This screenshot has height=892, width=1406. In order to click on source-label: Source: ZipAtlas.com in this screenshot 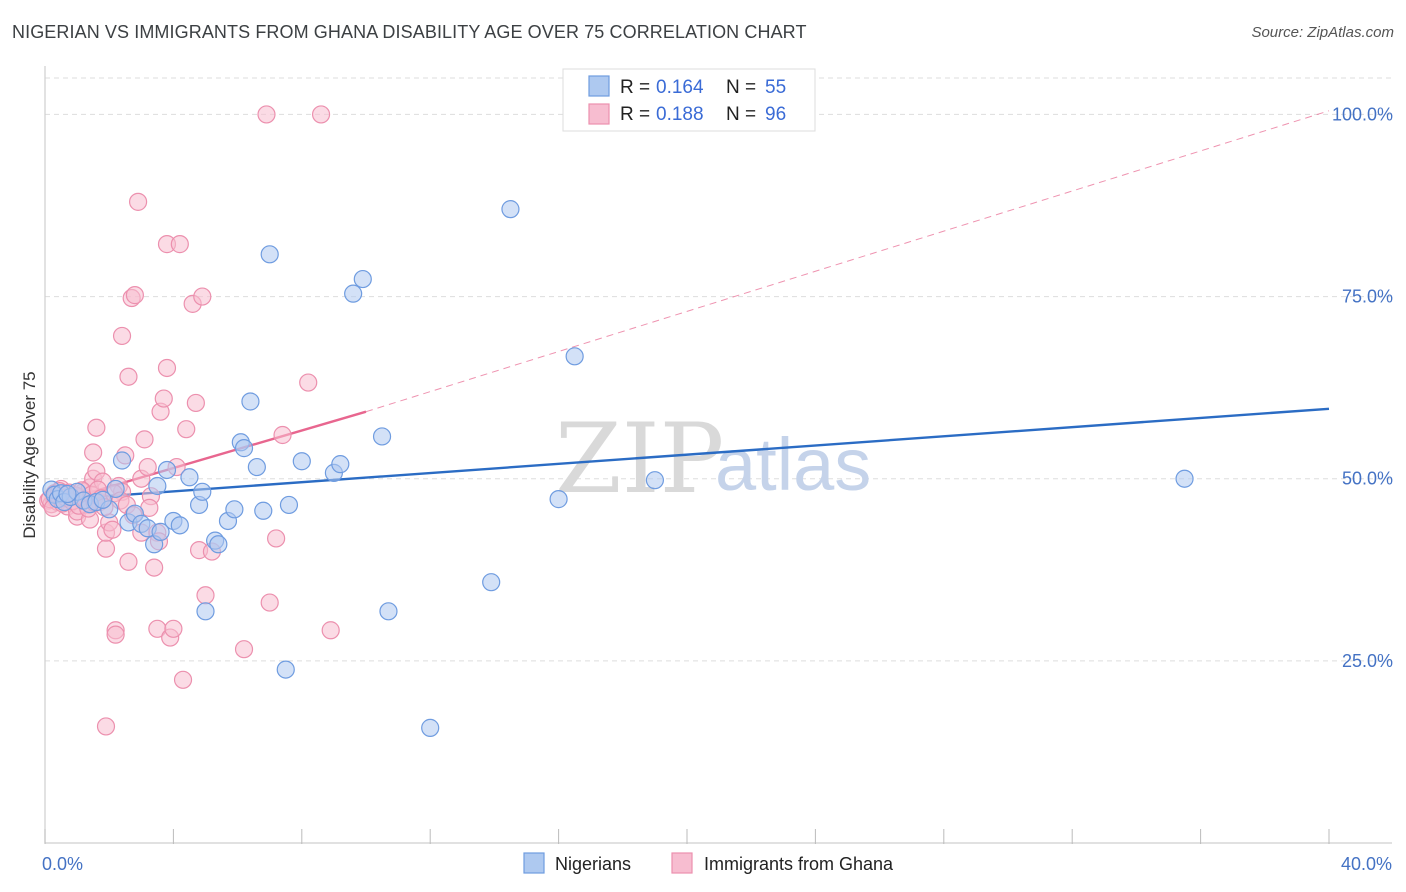, I will do `click(1322, 32)`.